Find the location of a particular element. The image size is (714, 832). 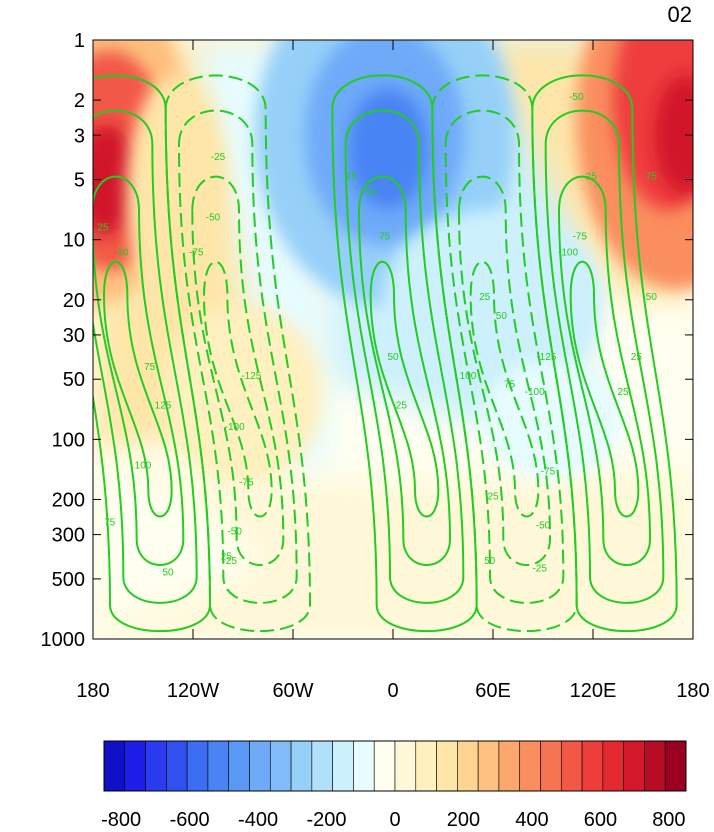

y-tick-label: 1000 is located at coordinates (63, 640).